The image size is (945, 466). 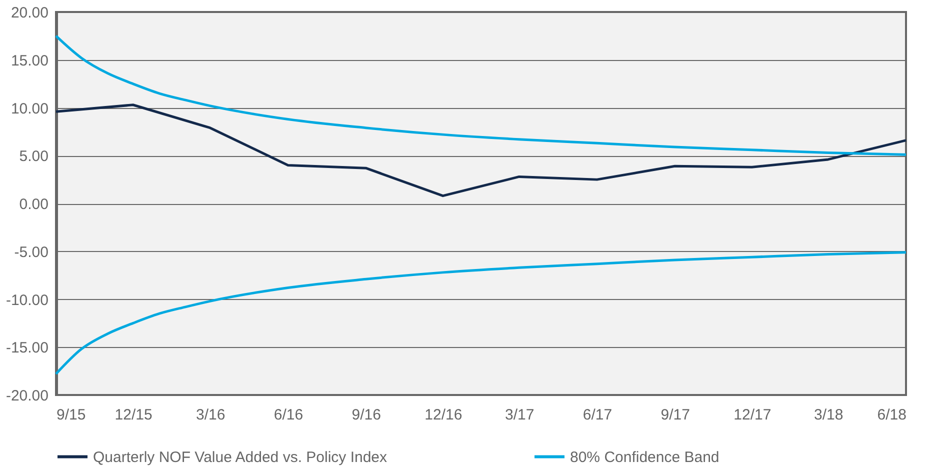 I want to click on y-tick-label: 5.00, so click(x=33, y=157).